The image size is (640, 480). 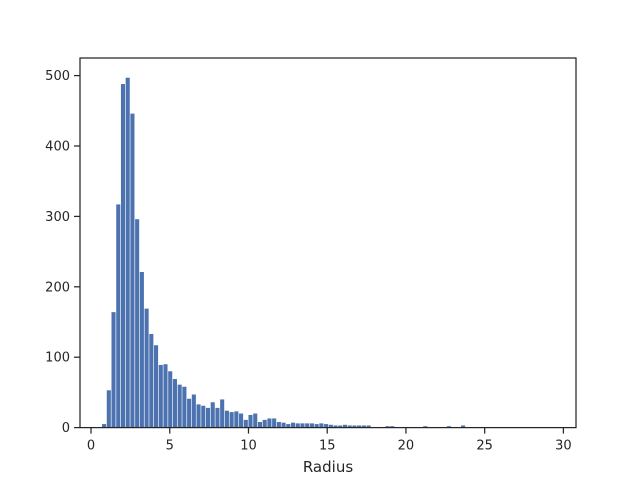 I want to click on x-tick-label: 30, so click(x=563, y=446).